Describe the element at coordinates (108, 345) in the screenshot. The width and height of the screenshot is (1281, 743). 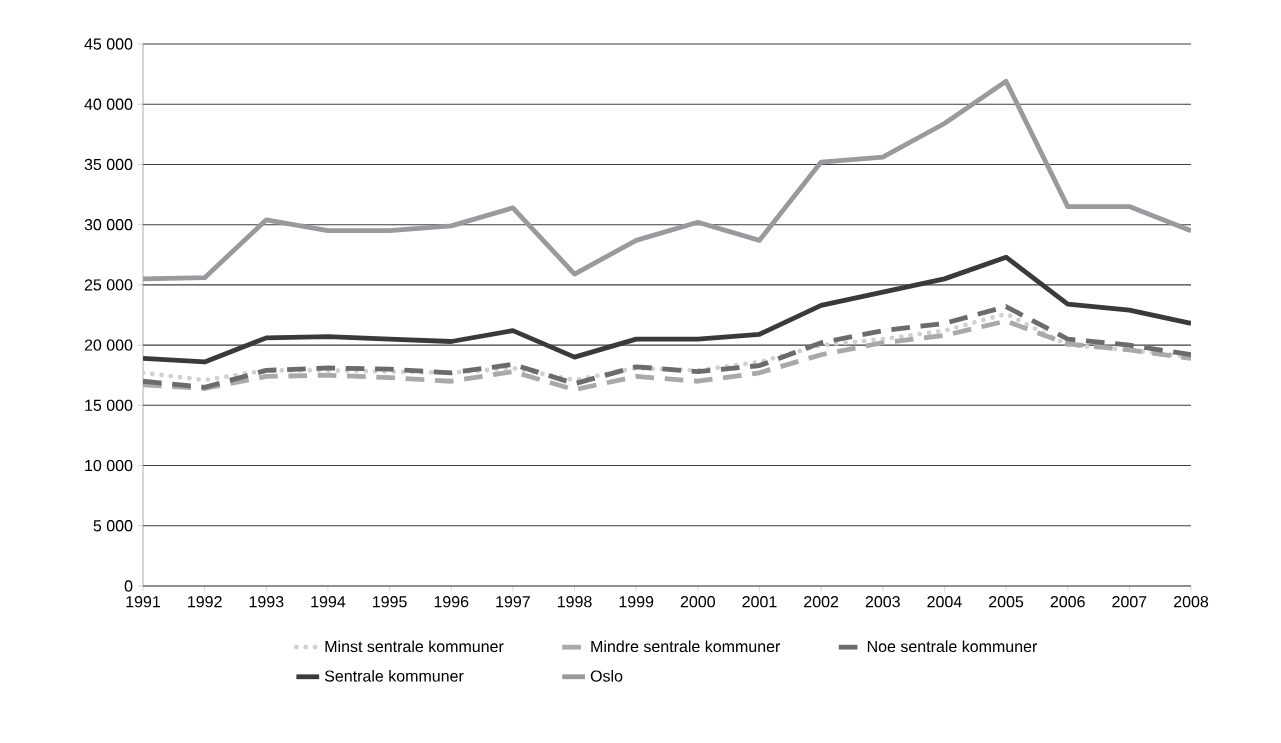
I see `y-tick-label: 20 000` at that location.